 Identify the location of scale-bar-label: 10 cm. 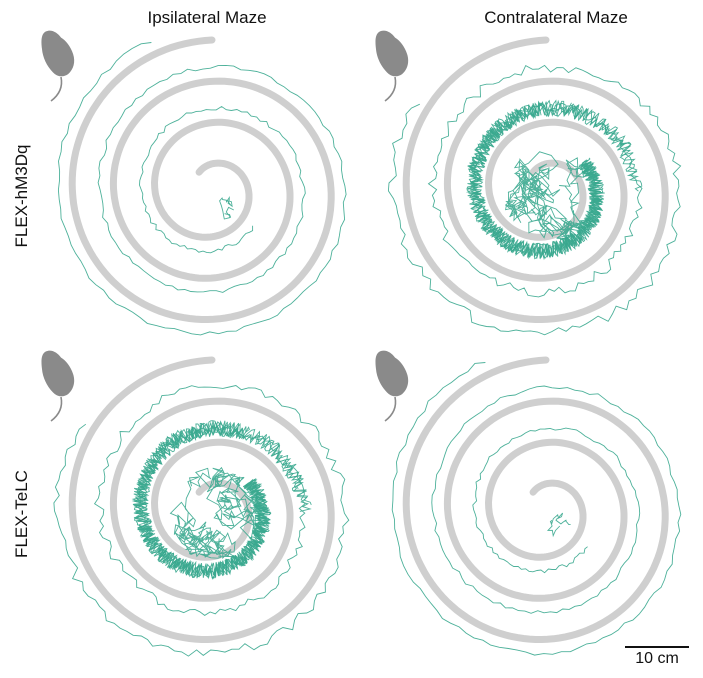
(657, 658).